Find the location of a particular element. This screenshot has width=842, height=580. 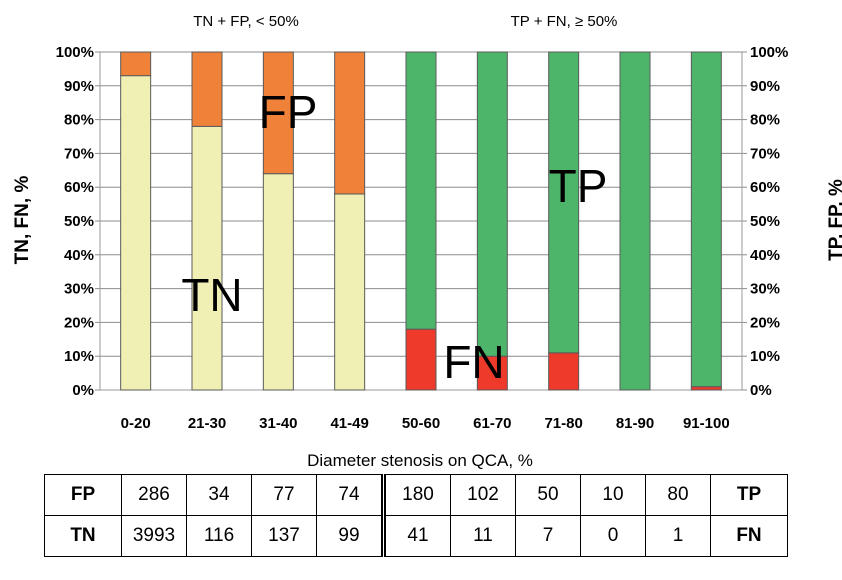

row-label-left: TN is located at coordinates (83, 536).